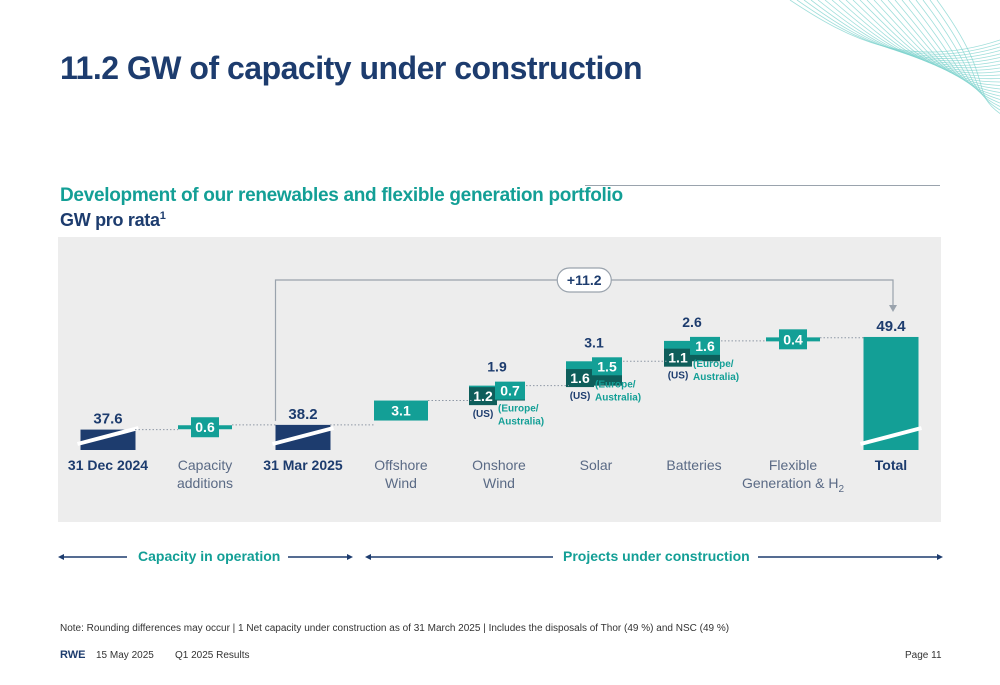 This screenshot has height=685, width=1000. I want to click on value-label-onshore-wind-europe-australia: 0.7, so click(510, 391).